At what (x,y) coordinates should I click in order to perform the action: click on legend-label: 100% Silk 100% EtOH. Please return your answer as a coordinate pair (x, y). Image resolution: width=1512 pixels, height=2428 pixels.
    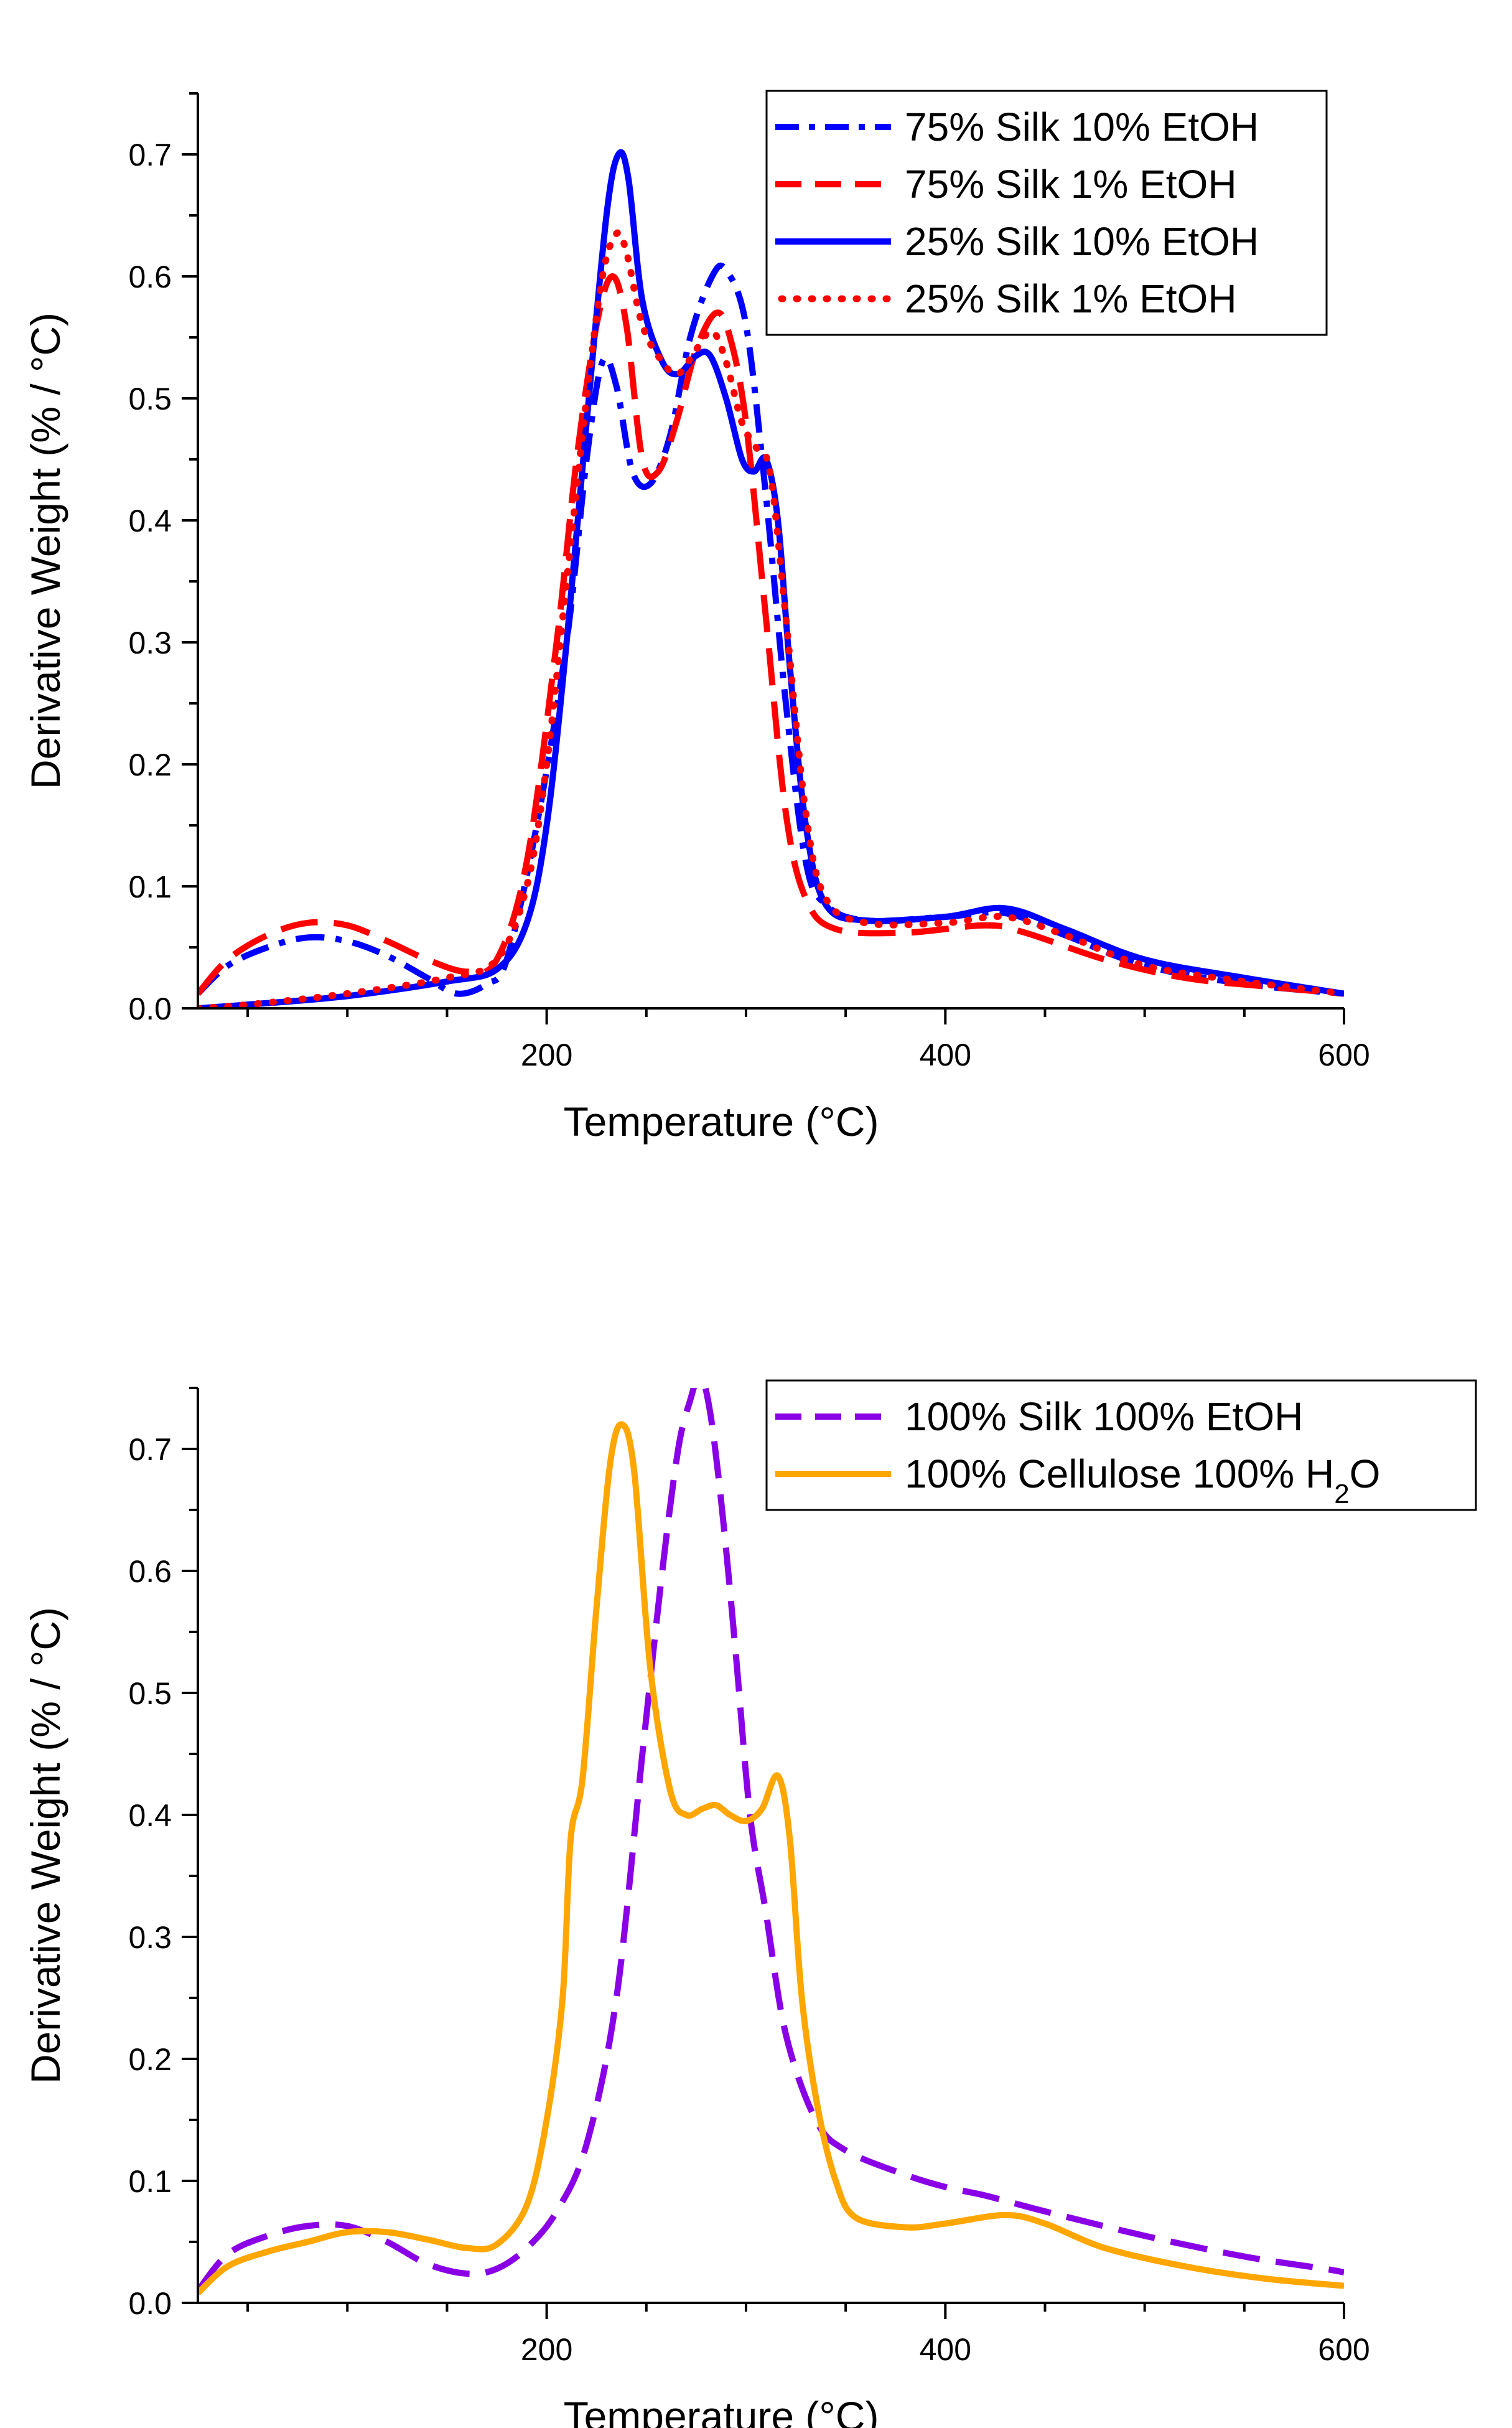
    Looking at the image, I should click on (1104, 1416).